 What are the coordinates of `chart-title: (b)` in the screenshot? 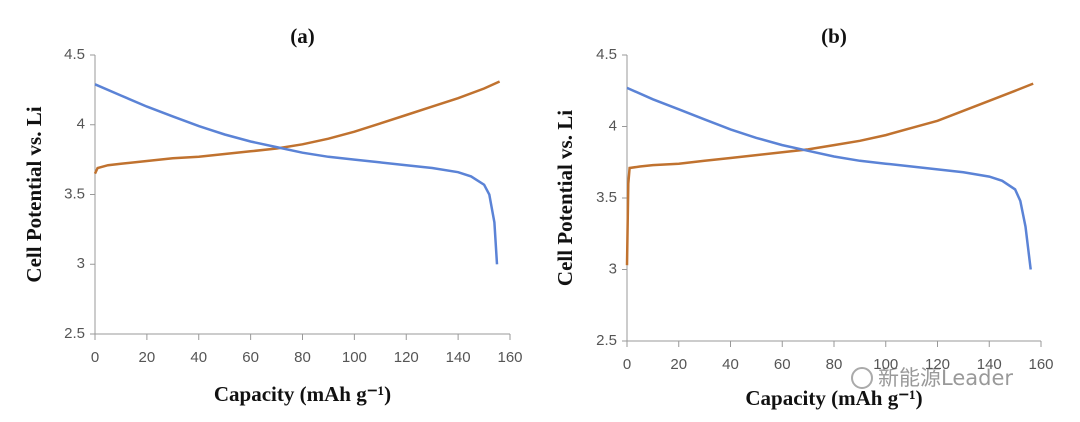 It's located at (834, 36).